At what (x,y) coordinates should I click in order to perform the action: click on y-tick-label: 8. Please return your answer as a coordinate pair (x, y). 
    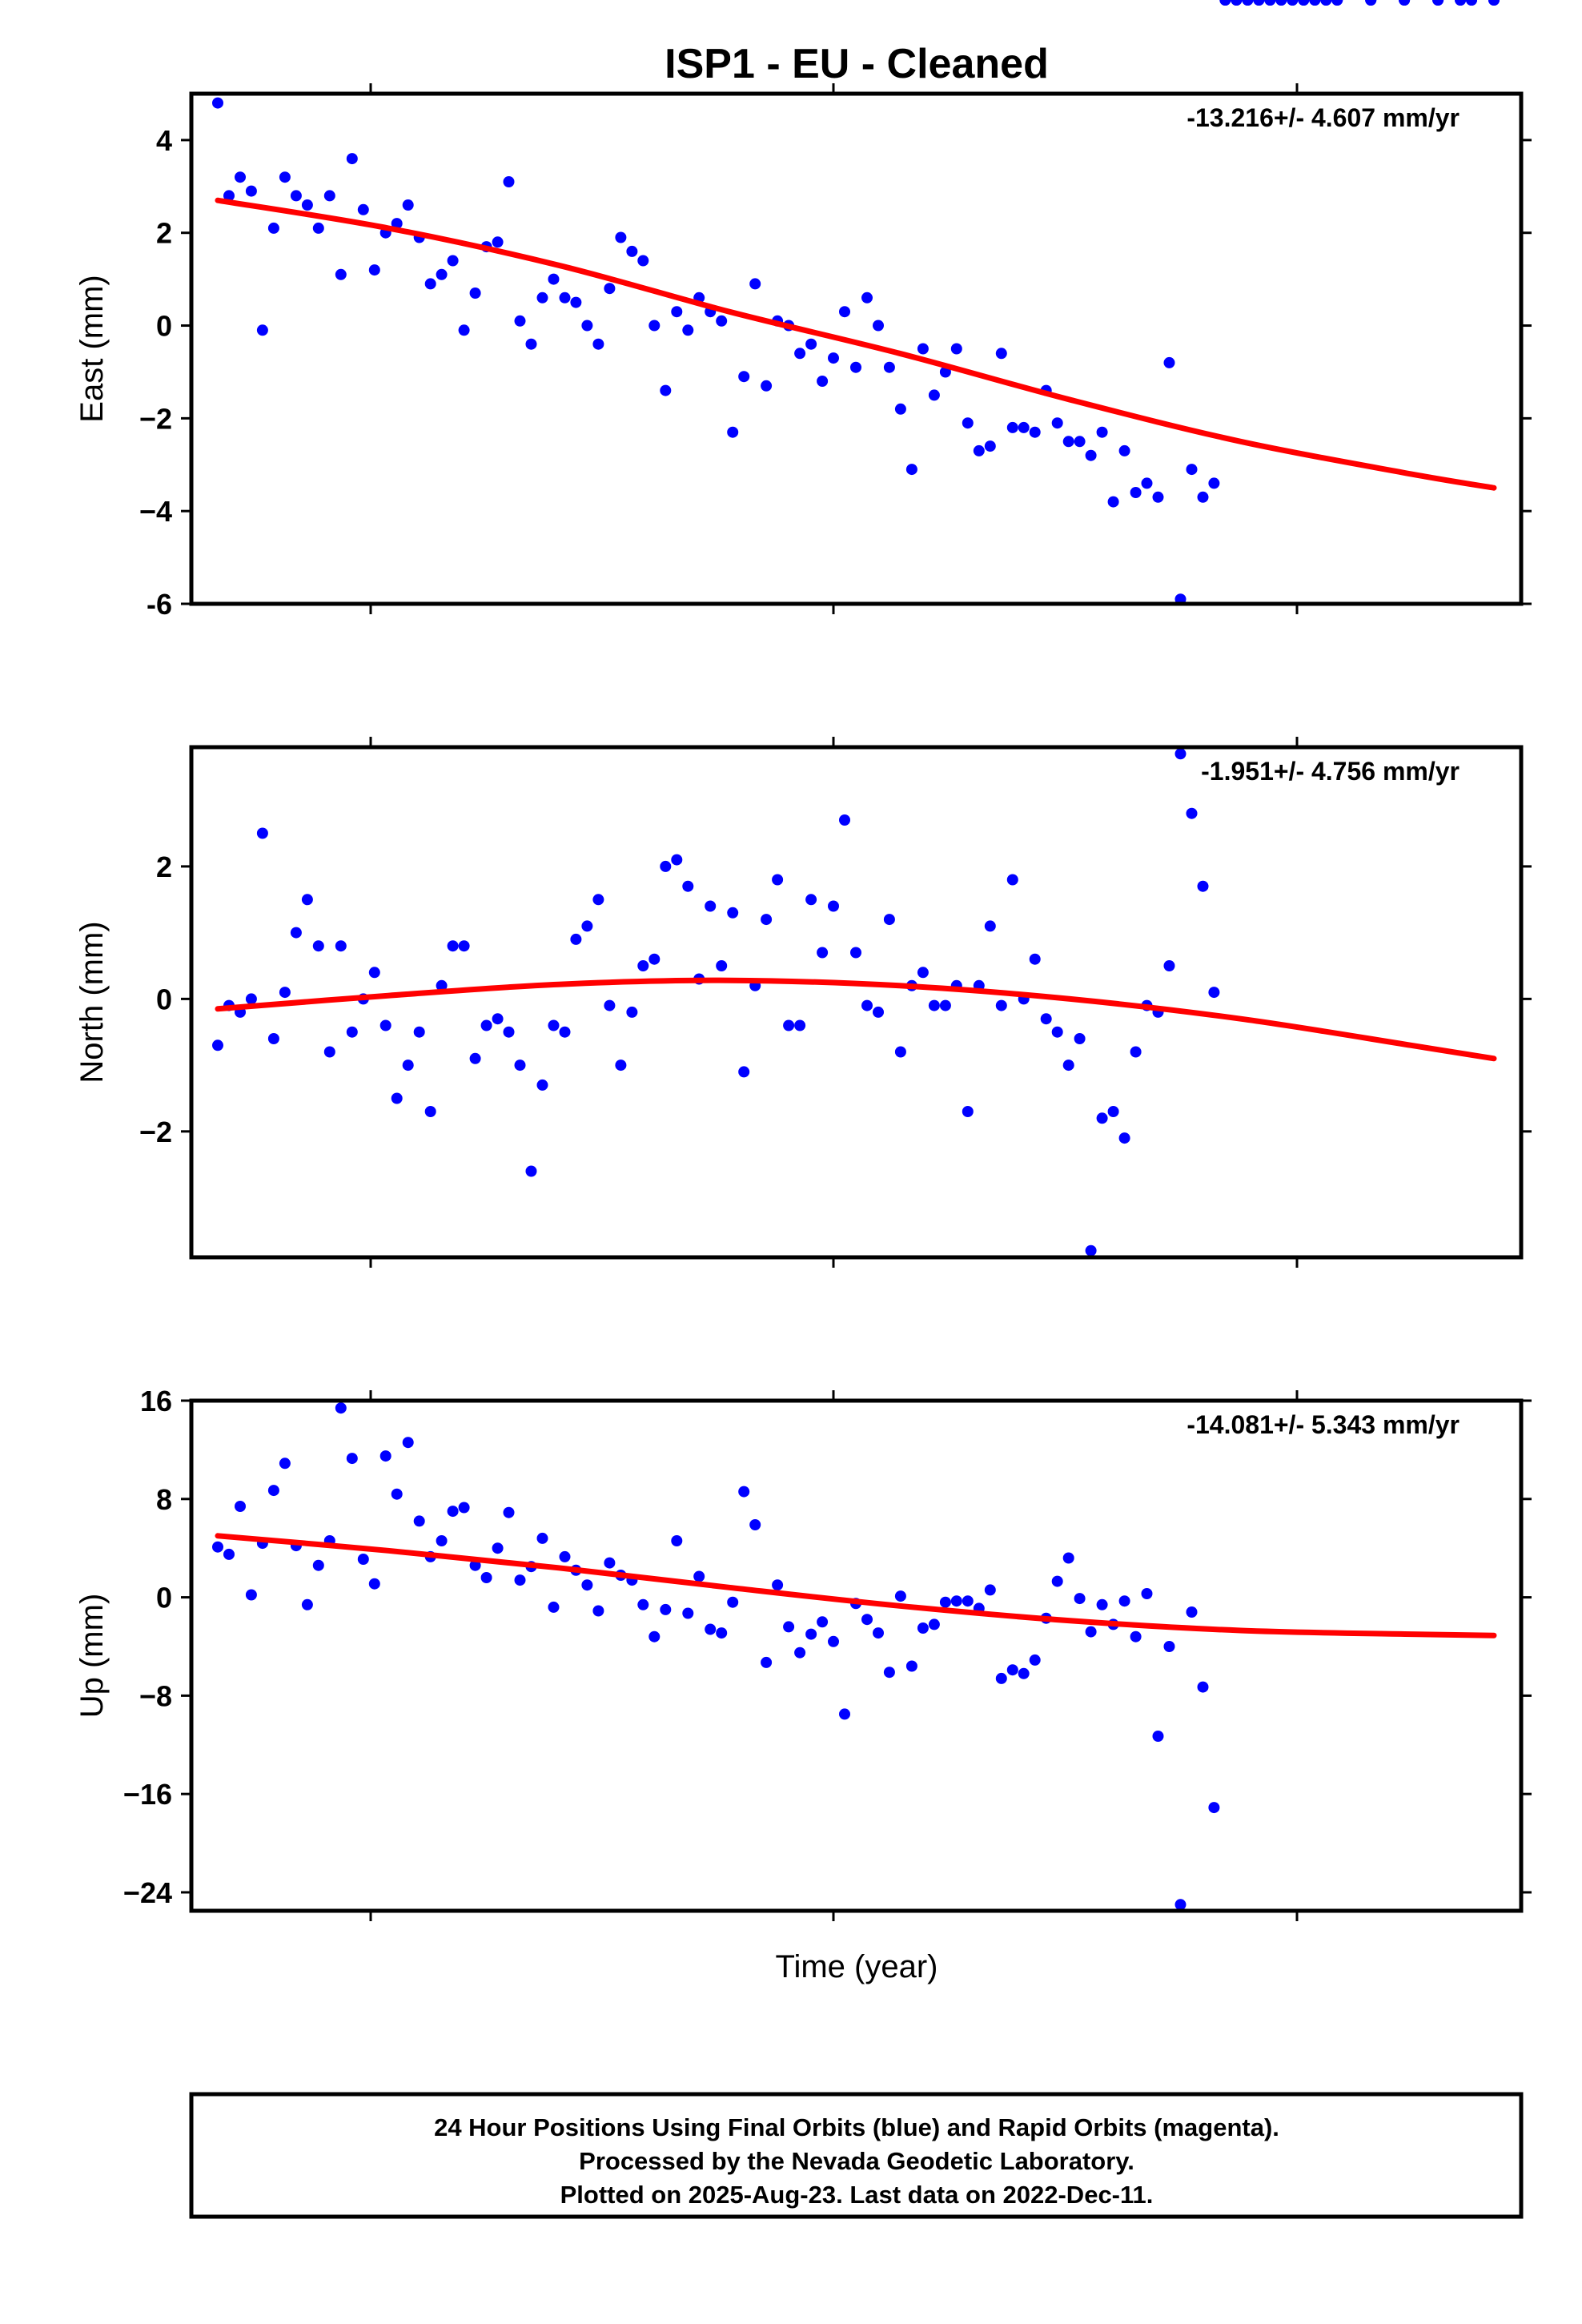
    Looking at the image, I should click on (164, 1499).